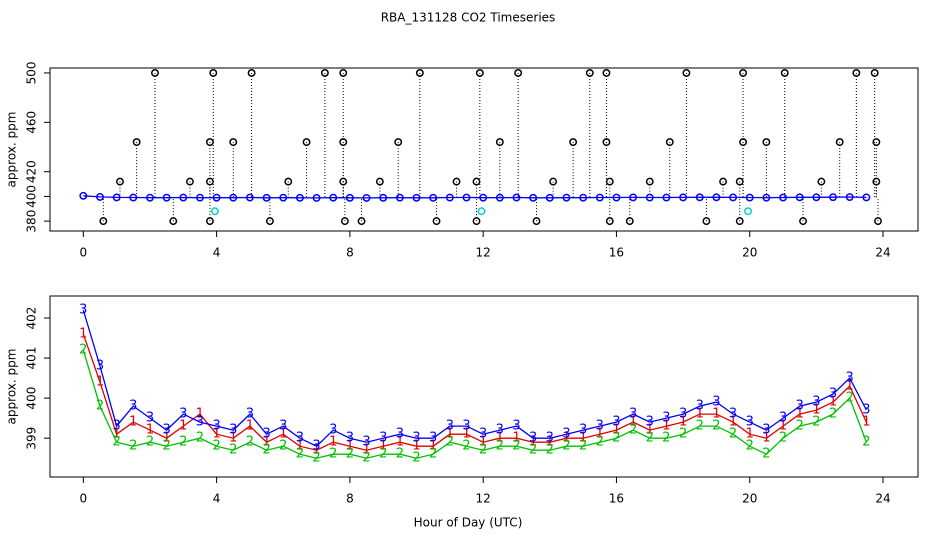 The image size is (936, 540). I want to click on y-tick-label: 399, so click(32, 438).